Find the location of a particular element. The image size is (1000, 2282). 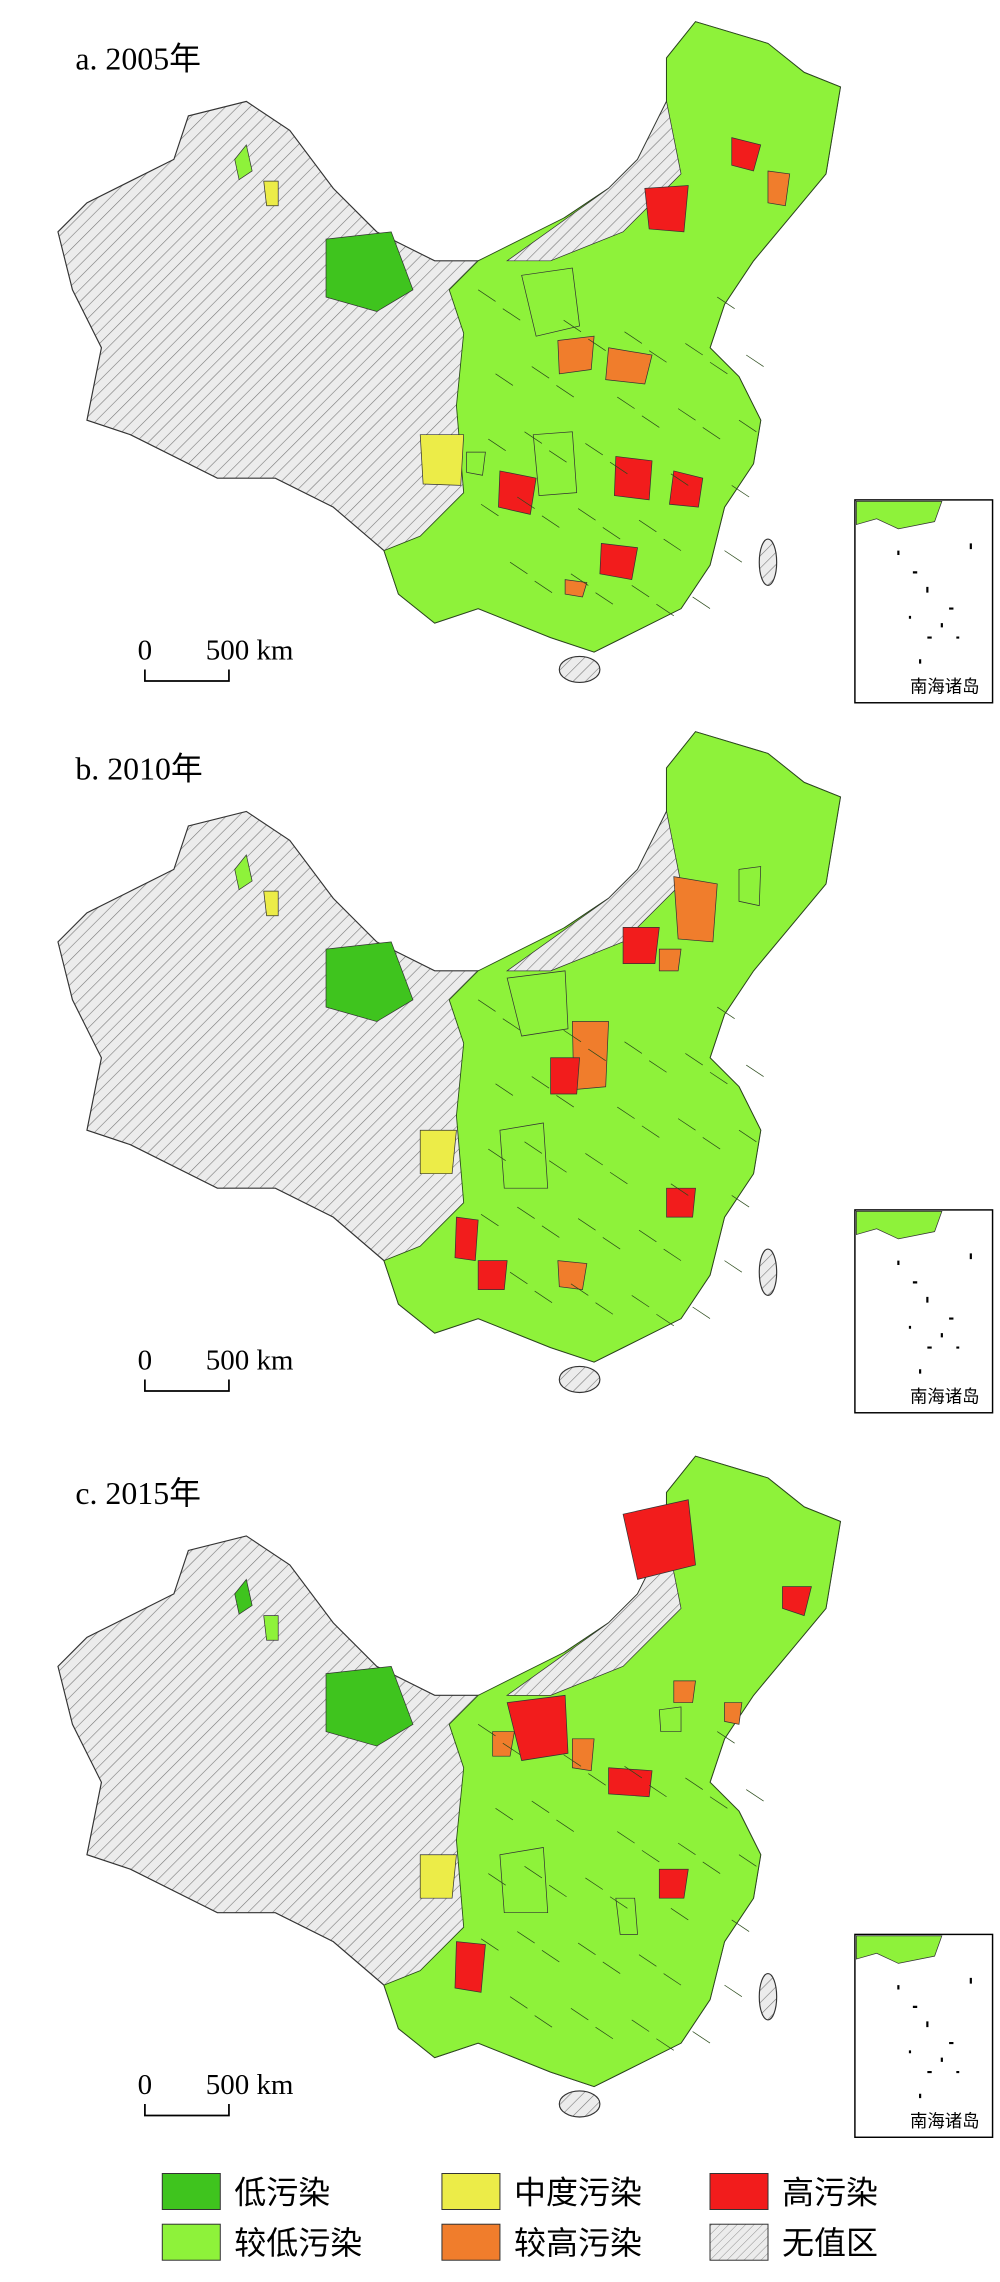

inset-label: 南海诸岛 is located at coordinates (945, 1397).